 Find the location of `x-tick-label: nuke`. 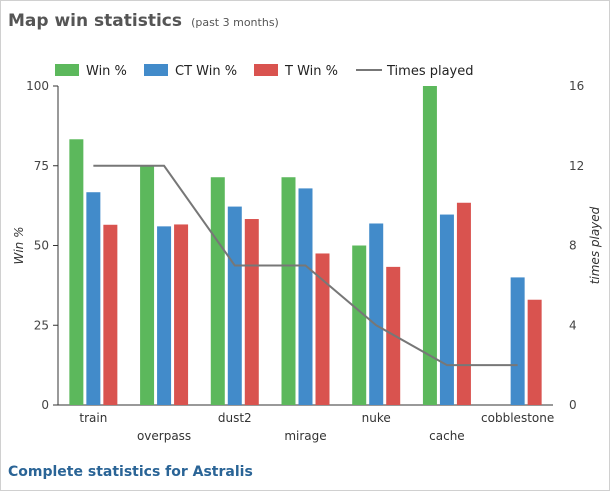

x-tick-label: nuke is located at coordinates (376, 418).